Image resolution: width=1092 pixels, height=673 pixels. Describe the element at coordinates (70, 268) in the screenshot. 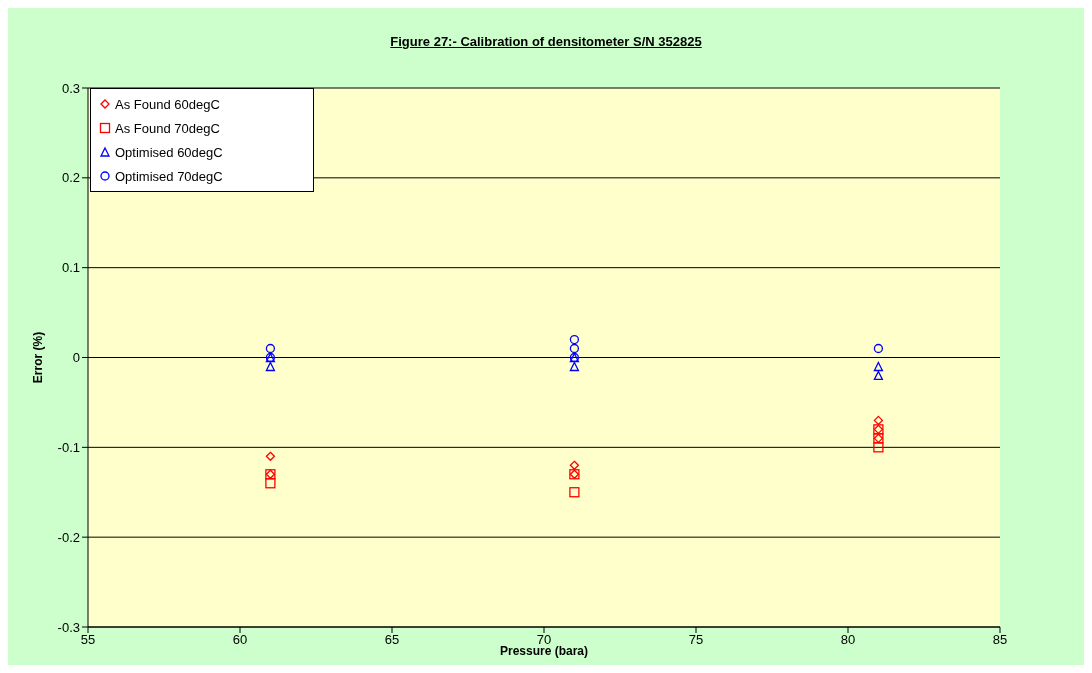

I see `y-tick-label: 0.1` at that location.